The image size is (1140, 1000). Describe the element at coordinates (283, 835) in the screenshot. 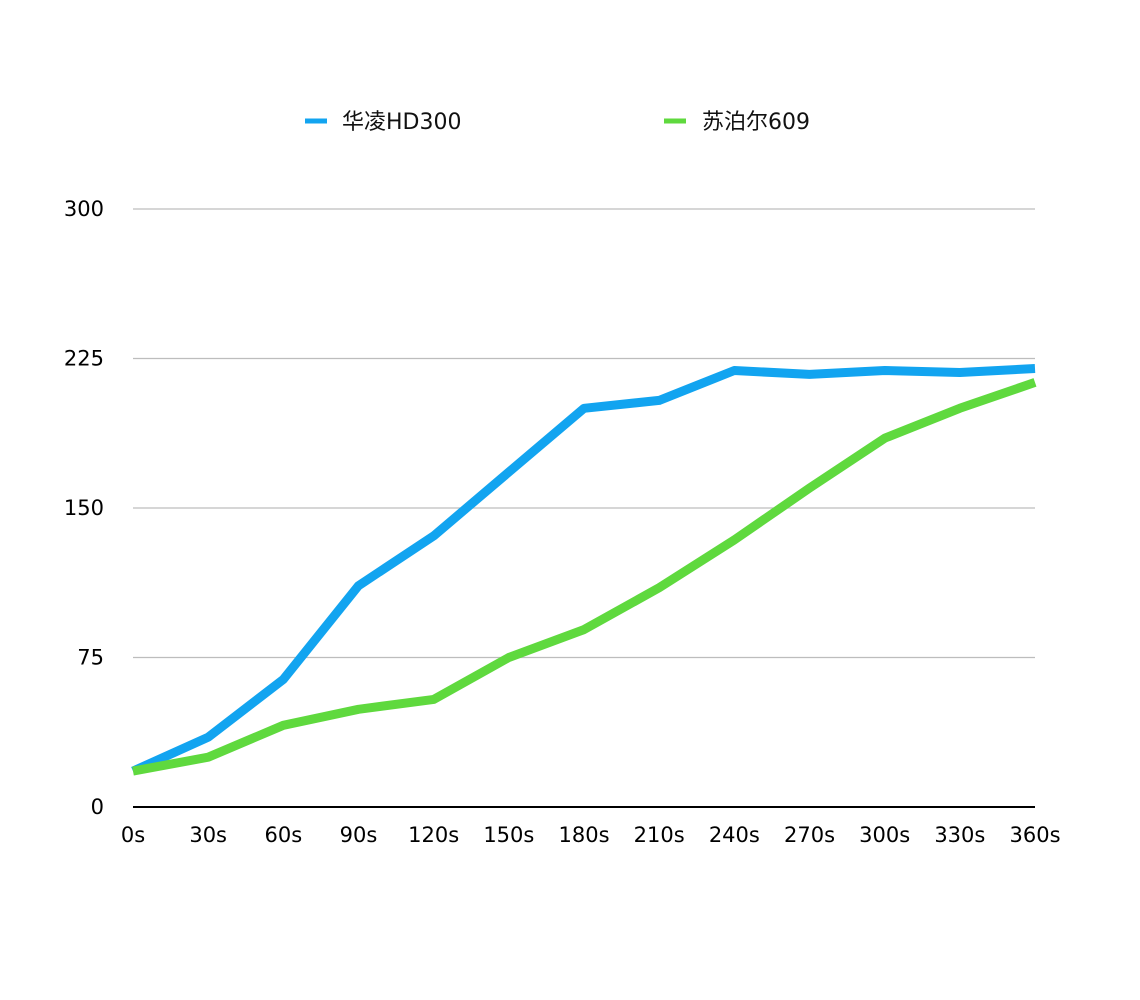

I see `x-tick-label: 60s` at that location.